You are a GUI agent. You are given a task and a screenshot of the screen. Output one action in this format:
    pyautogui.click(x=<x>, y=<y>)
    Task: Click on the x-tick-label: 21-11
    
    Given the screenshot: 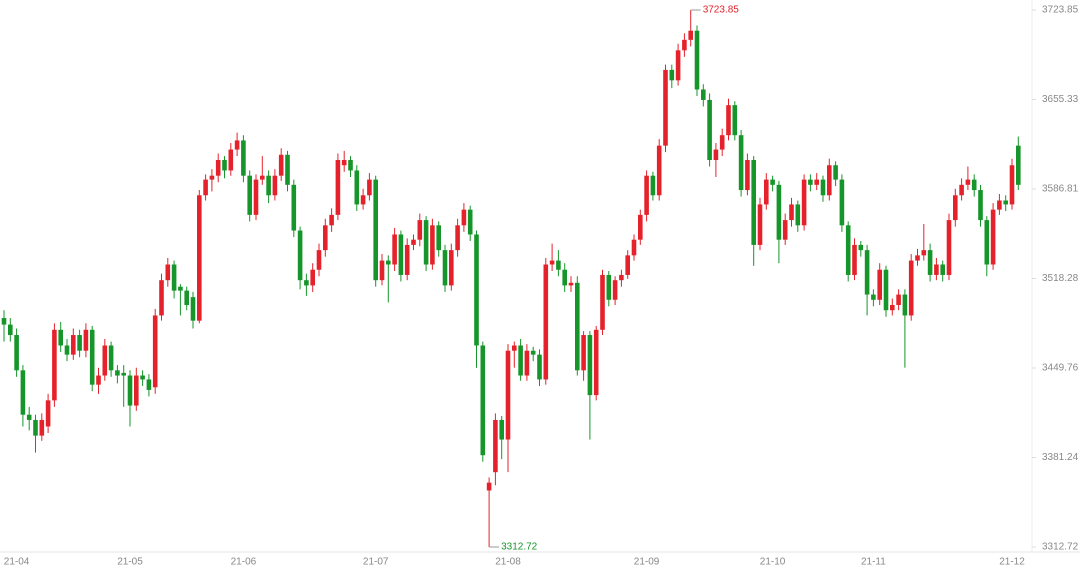 What is the action you would take?
    pyautogui.click(x=873, y=562)
    